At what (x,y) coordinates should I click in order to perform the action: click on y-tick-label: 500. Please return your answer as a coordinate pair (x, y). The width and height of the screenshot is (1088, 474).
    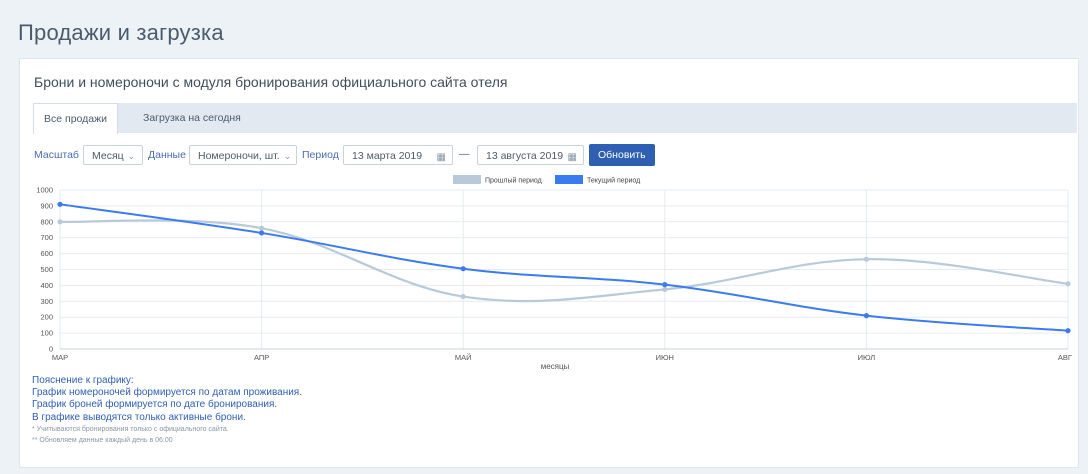
    Looking at the image, I should click on (46, 269).